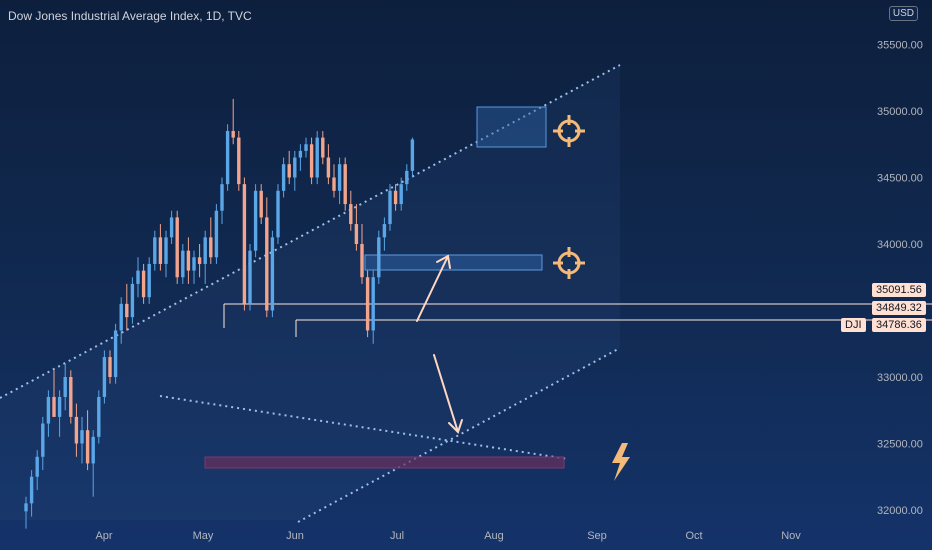  I want to click on time-axis-label: Jun, so click(295, 536).